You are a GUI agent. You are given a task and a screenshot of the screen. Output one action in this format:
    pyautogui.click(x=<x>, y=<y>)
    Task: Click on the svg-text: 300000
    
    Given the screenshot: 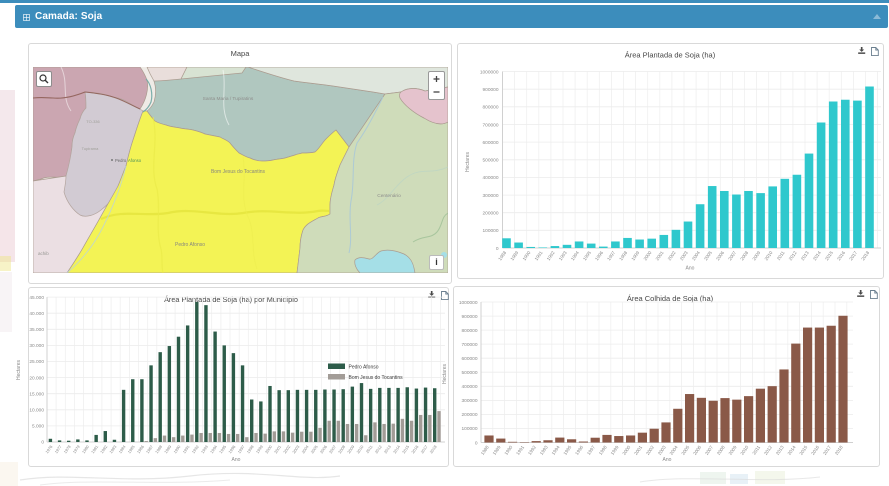 What is the action you would take?
    pyautogui.click(x=469, y=401)
    